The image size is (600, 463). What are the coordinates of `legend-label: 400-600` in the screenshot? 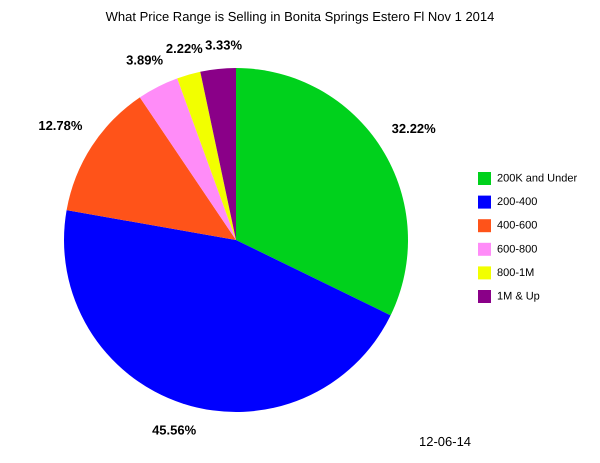 It's located at (517, 226).